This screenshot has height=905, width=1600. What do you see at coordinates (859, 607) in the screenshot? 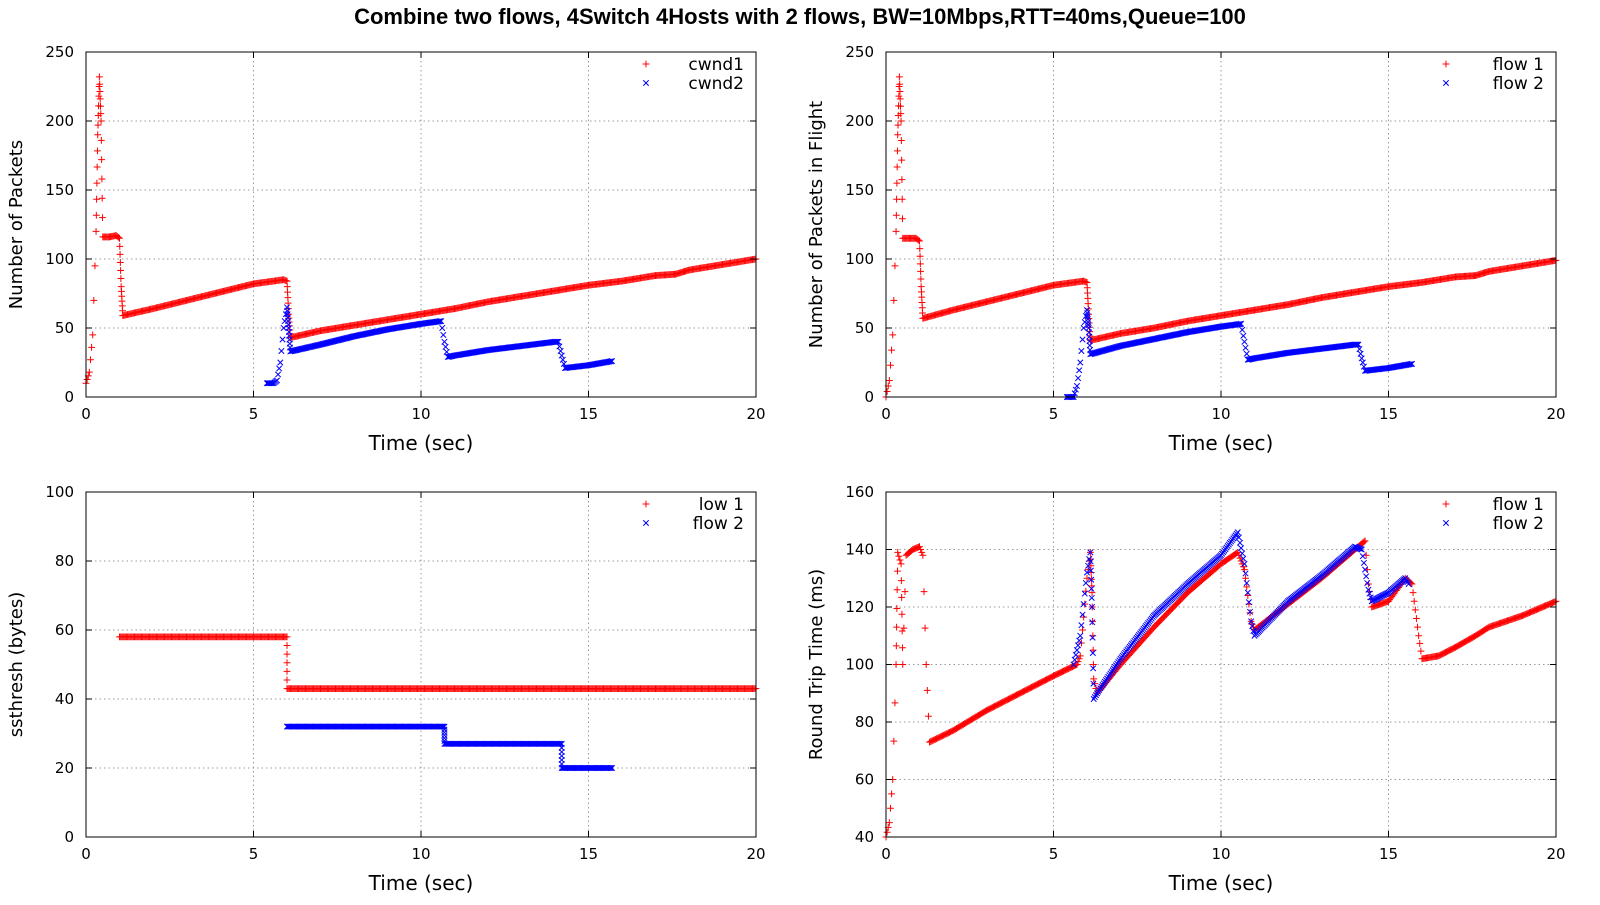
I see `y-tick-label: 120` at bounding box center [859, 607].